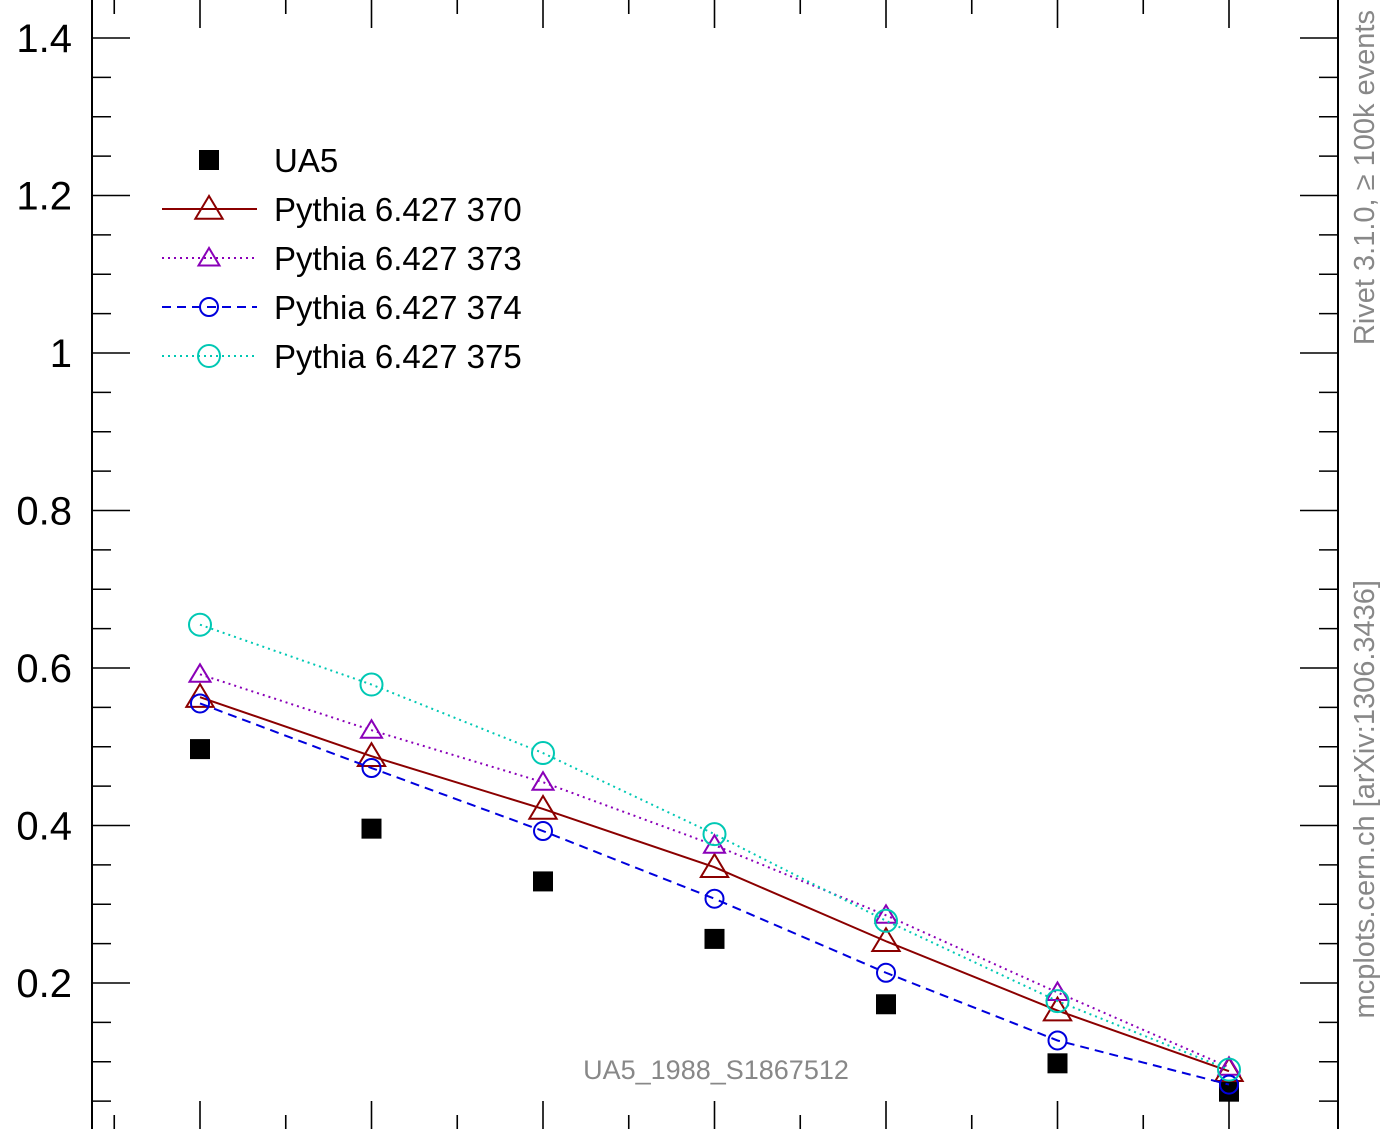  I want to click on legend-entry: Pythia 6.427 373, so click(342, 258).